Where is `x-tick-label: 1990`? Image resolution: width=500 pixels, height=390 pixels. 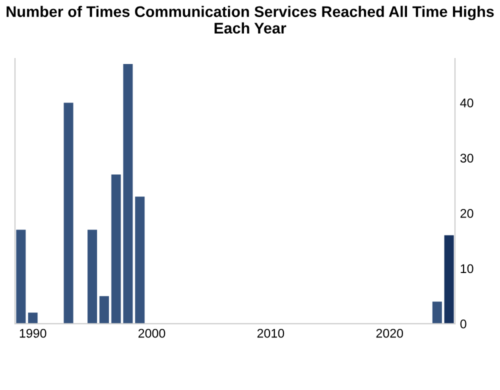 x-tick-label: 1990 is located at coordinates (33, 333).